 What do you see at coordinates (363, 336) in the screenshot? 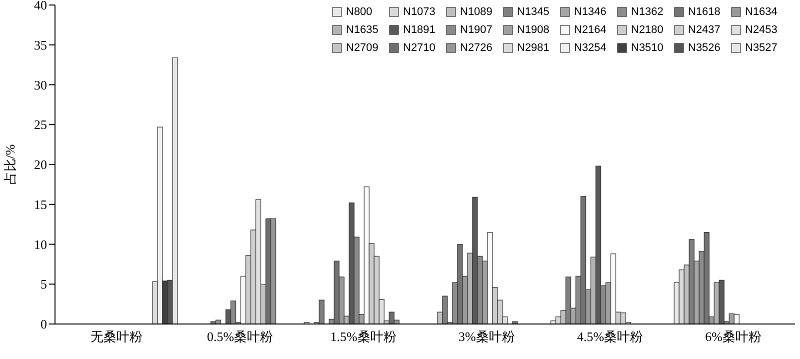
I see `x-tick-label: 1.5%桑叶粉` at bounding box center [363, 336].